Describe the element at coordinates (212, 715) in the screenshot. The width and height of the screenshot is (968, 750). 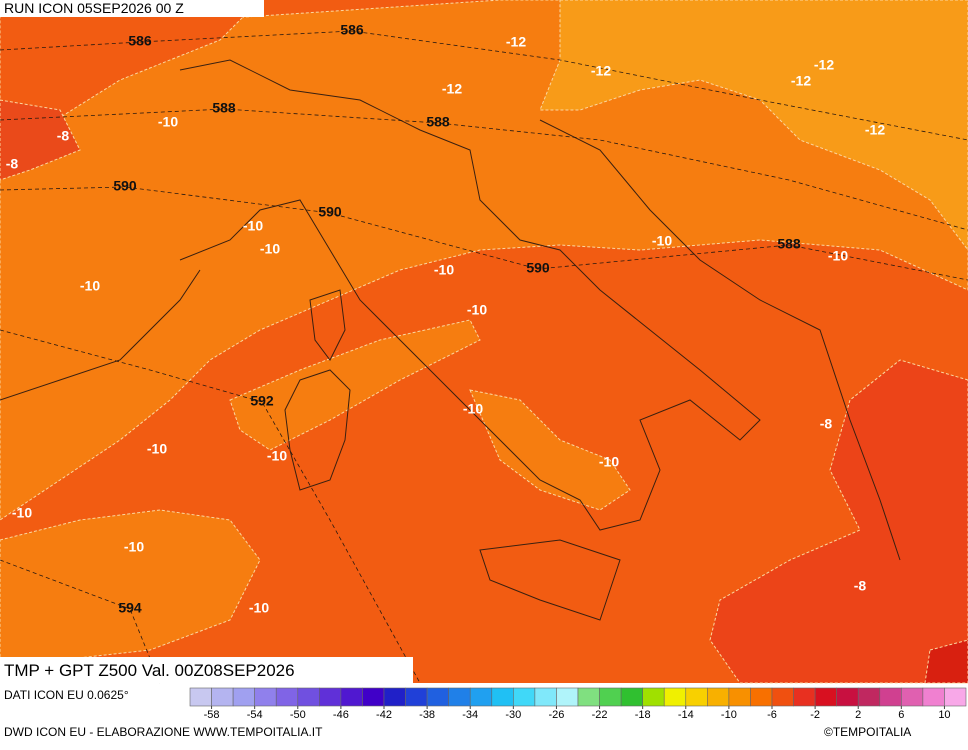
I see `colorbar-tick-label: -58` at that location.